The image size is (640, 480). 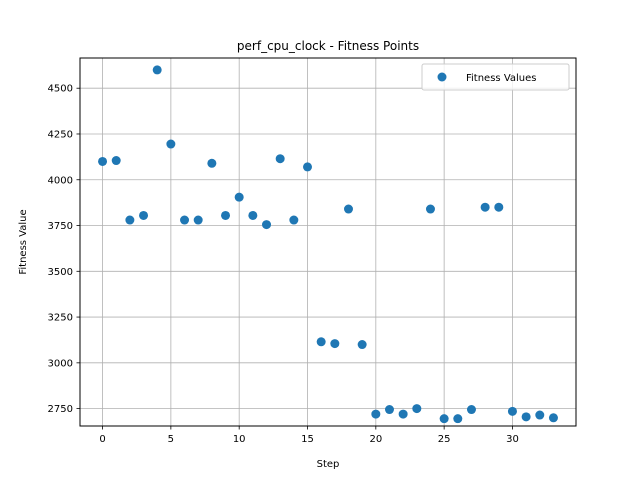 What do you see at coordinates (328, 46) in the screenshot?
I see `chart-title: perf_cpu_clock - Fitness Points` at bounding box center [328, 46].